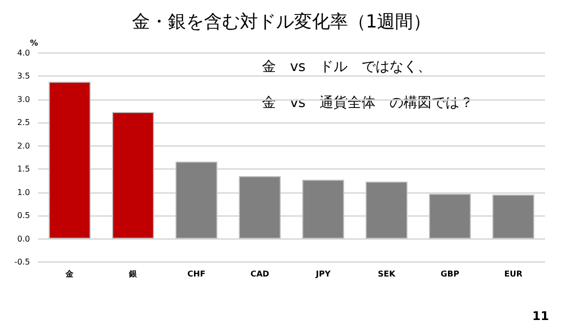  What do you see at coordinates (260, 274) in the screenshot?
I see `x-tick-label: CAD` at bounding box center [260, 274].